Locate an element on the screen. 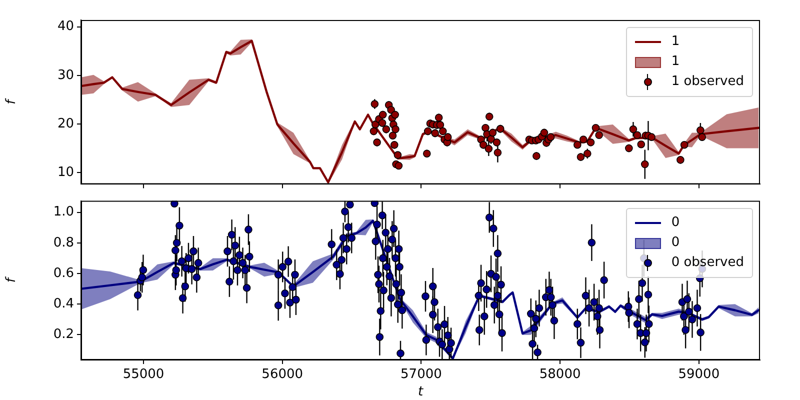 The image size is (800, 400). x-tick-label: 59000 is located at coordinates (699, 374).